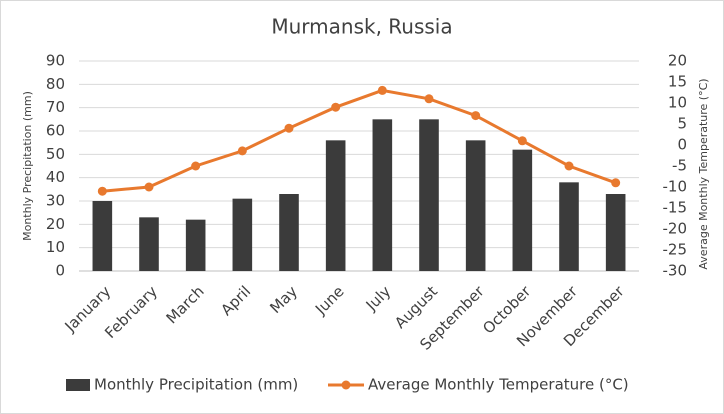 This screenshot has height=414, width=724. Describe the element at coordinates (55, 177) in the screenshot. I see `y-tick-label: 40` at that location.